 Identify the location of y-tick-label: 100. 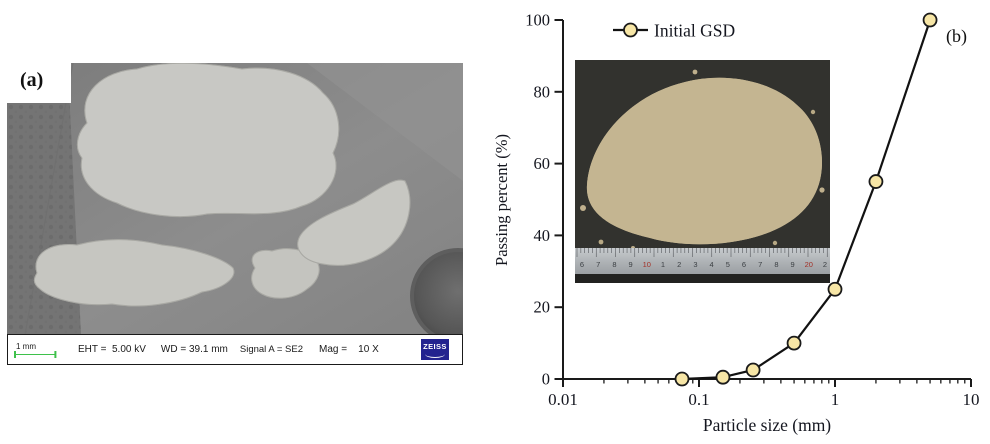
(537, 20).